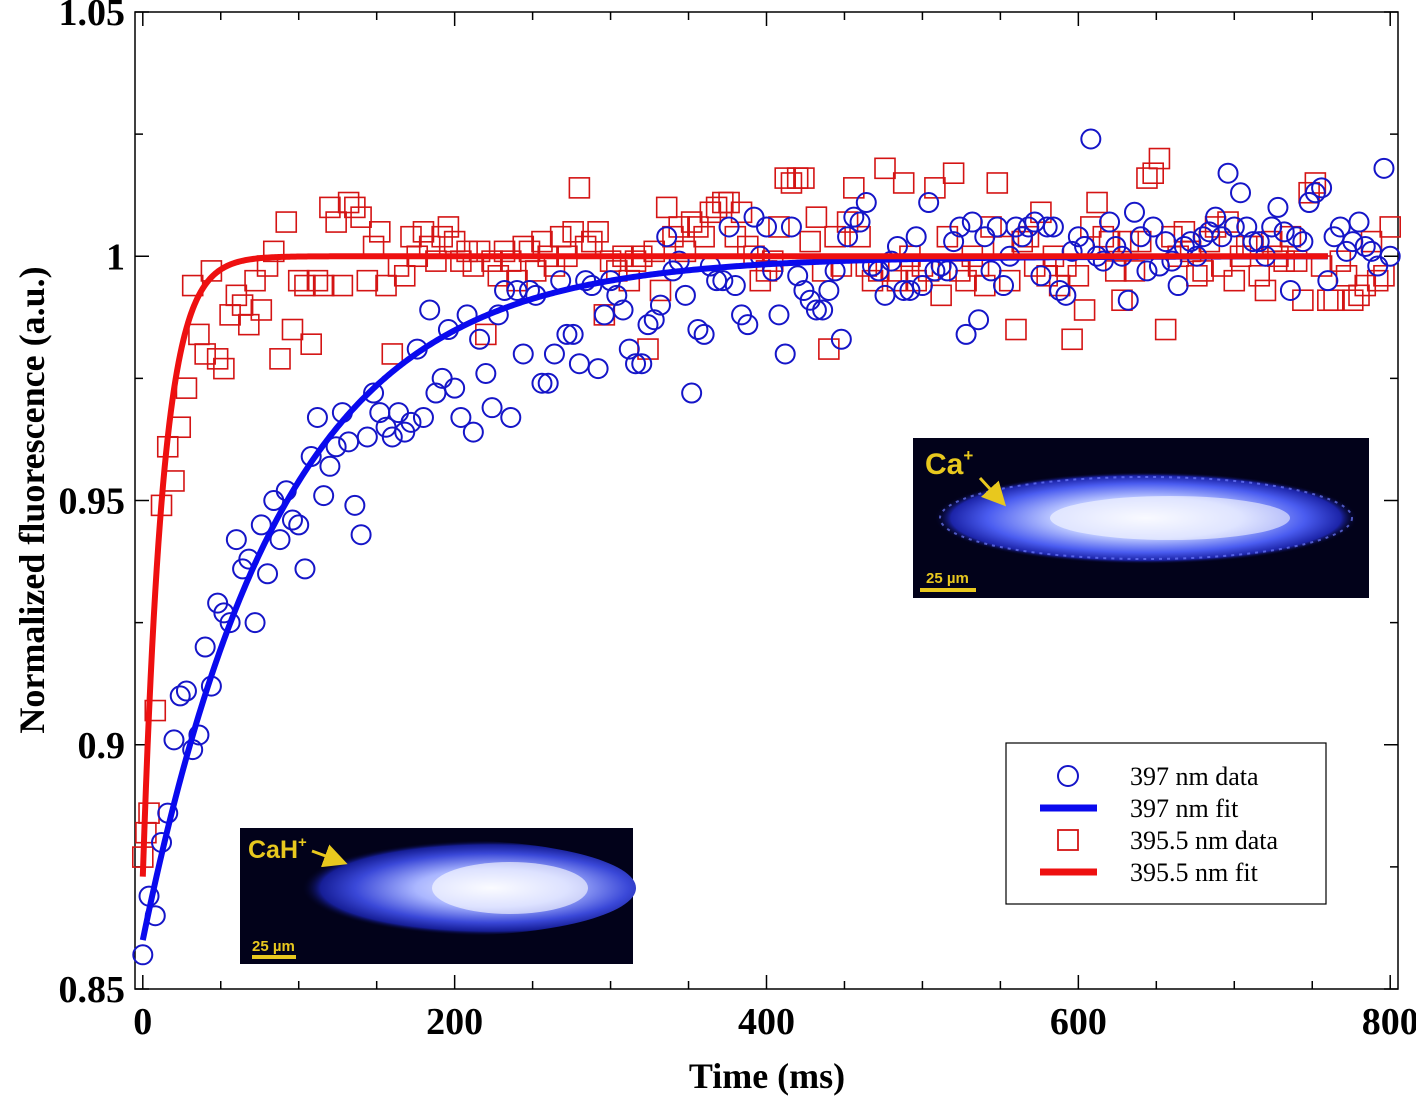 The height and width of the screenshot is (1099, 1416). What do you see at coordinates (454, 1022) in the screenshot?
I see `x-tick-label: 200` at bounding box center [454, 1022].